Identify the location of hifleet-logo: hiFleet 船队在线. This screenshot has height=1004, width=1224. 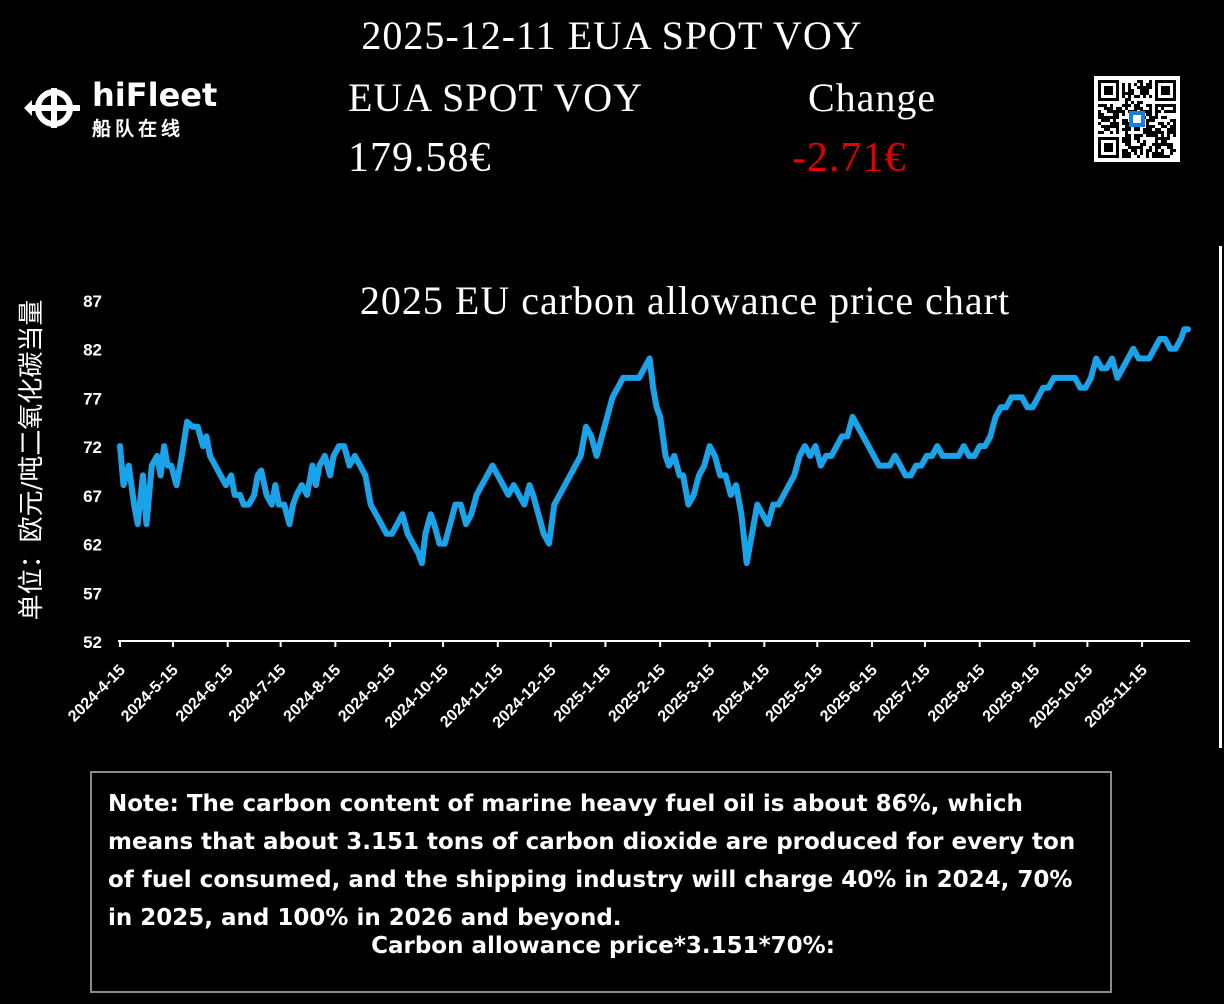
(134, 108).